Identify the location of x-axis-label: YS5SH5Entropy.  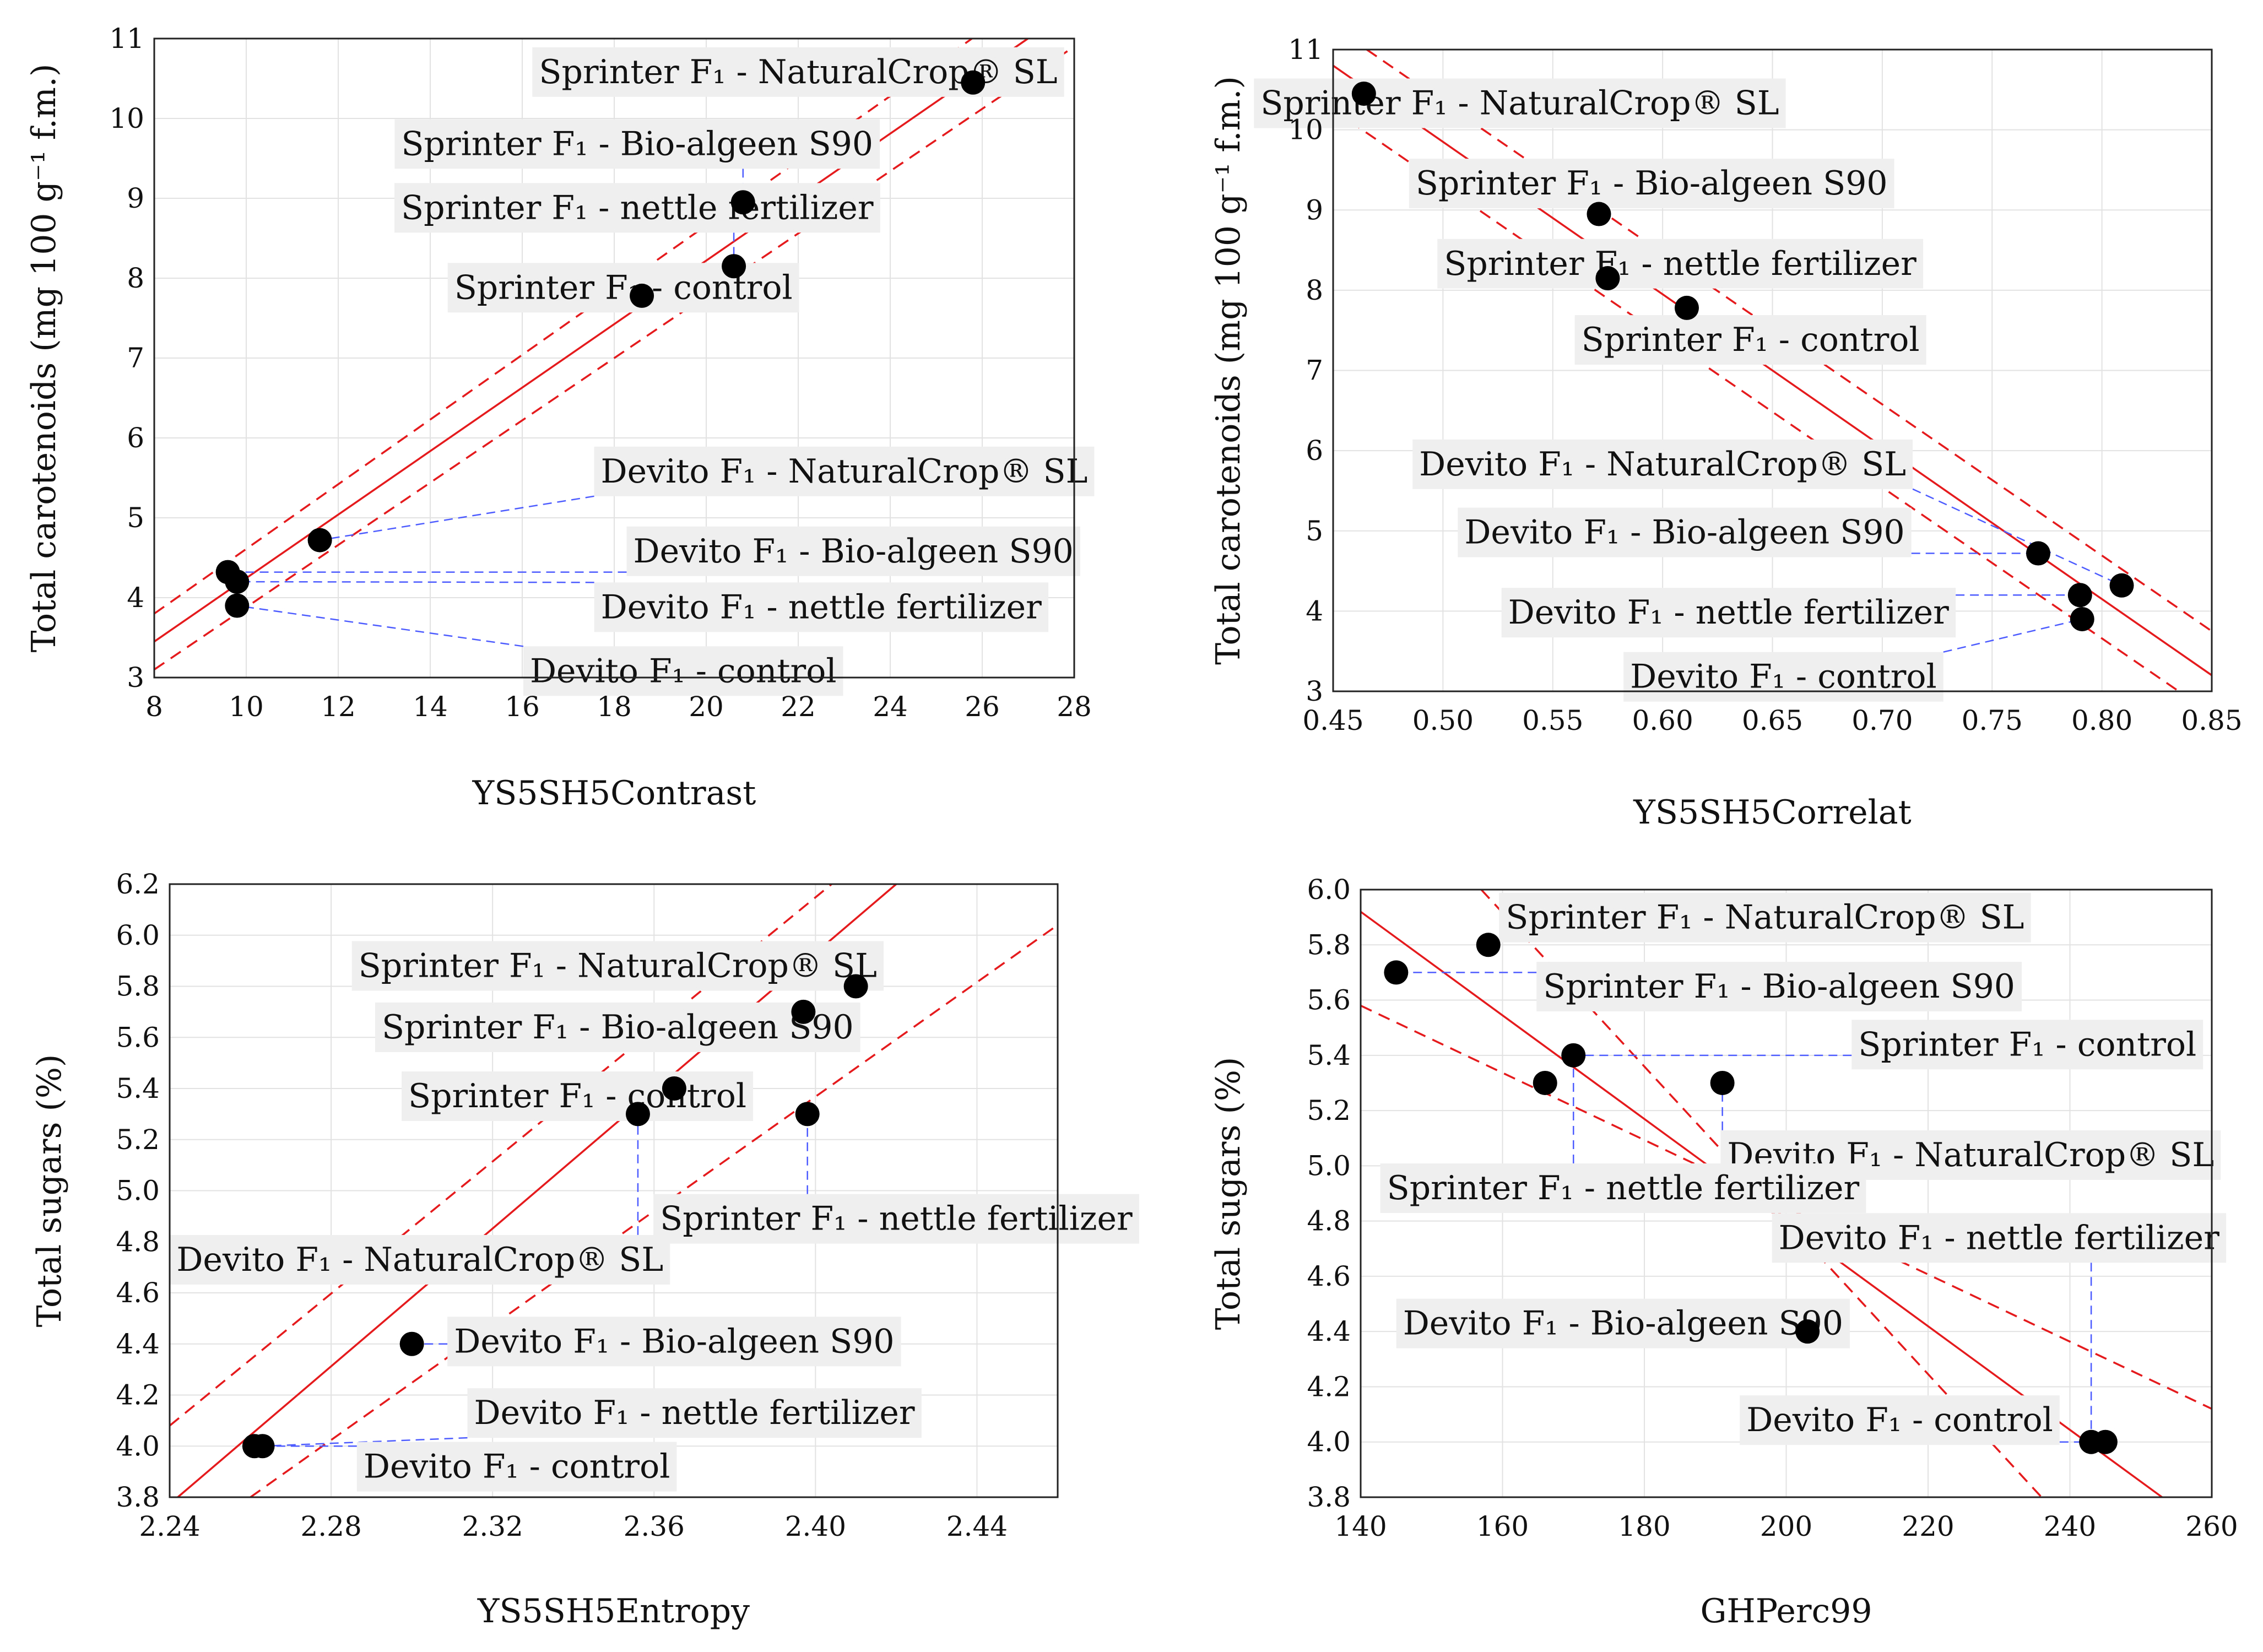
(613, 1611).